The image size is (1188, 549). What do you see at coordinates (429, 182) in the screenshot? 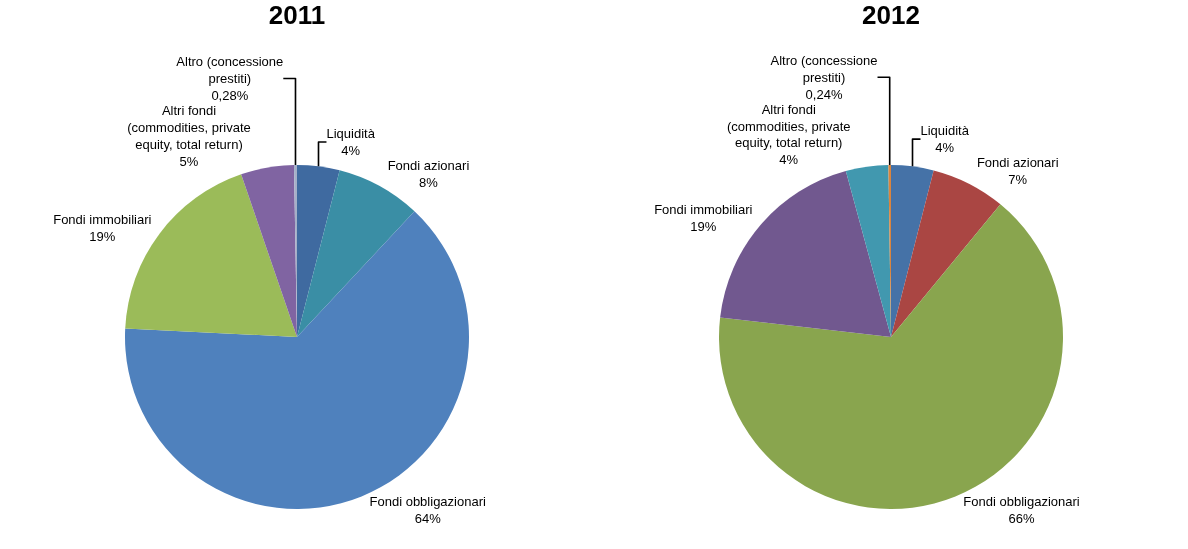
I see `data-label: 8%` at bounding box center [429, 182].